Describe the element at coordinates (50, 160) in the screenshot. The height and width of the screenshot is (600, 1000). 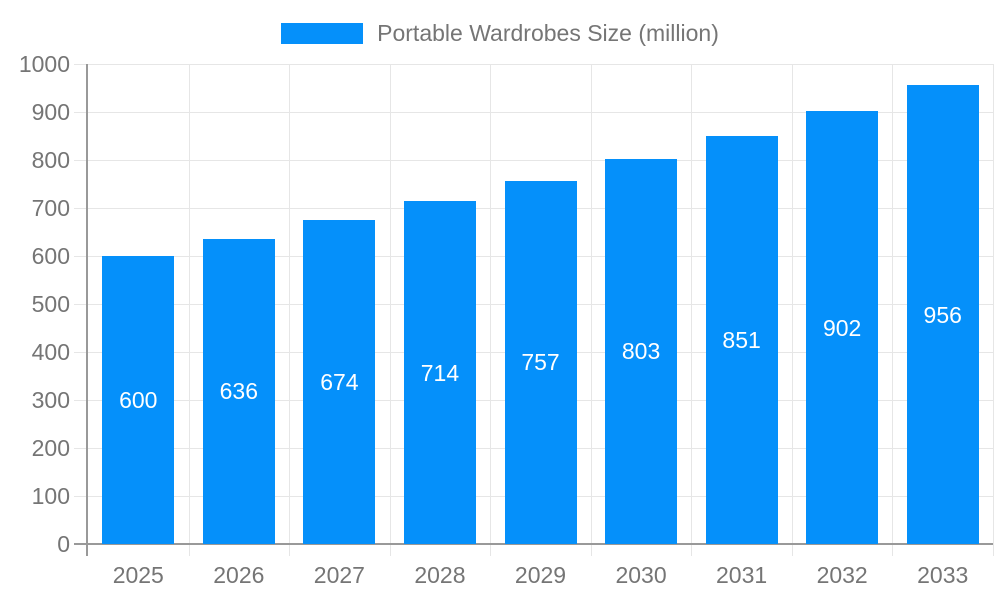
I see `y-tick-label: 800` at that location.